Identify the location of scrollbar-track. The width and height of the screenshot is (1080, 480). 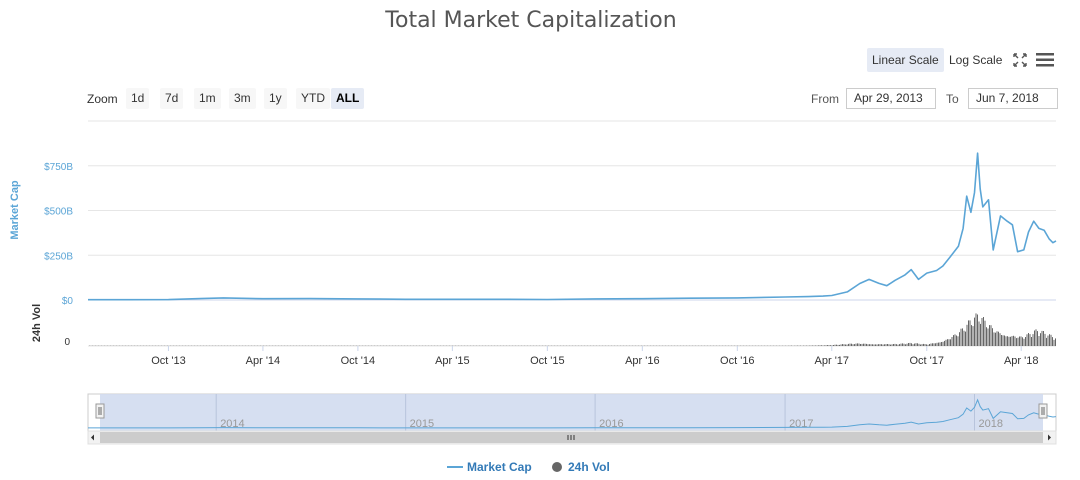
(572, 437).